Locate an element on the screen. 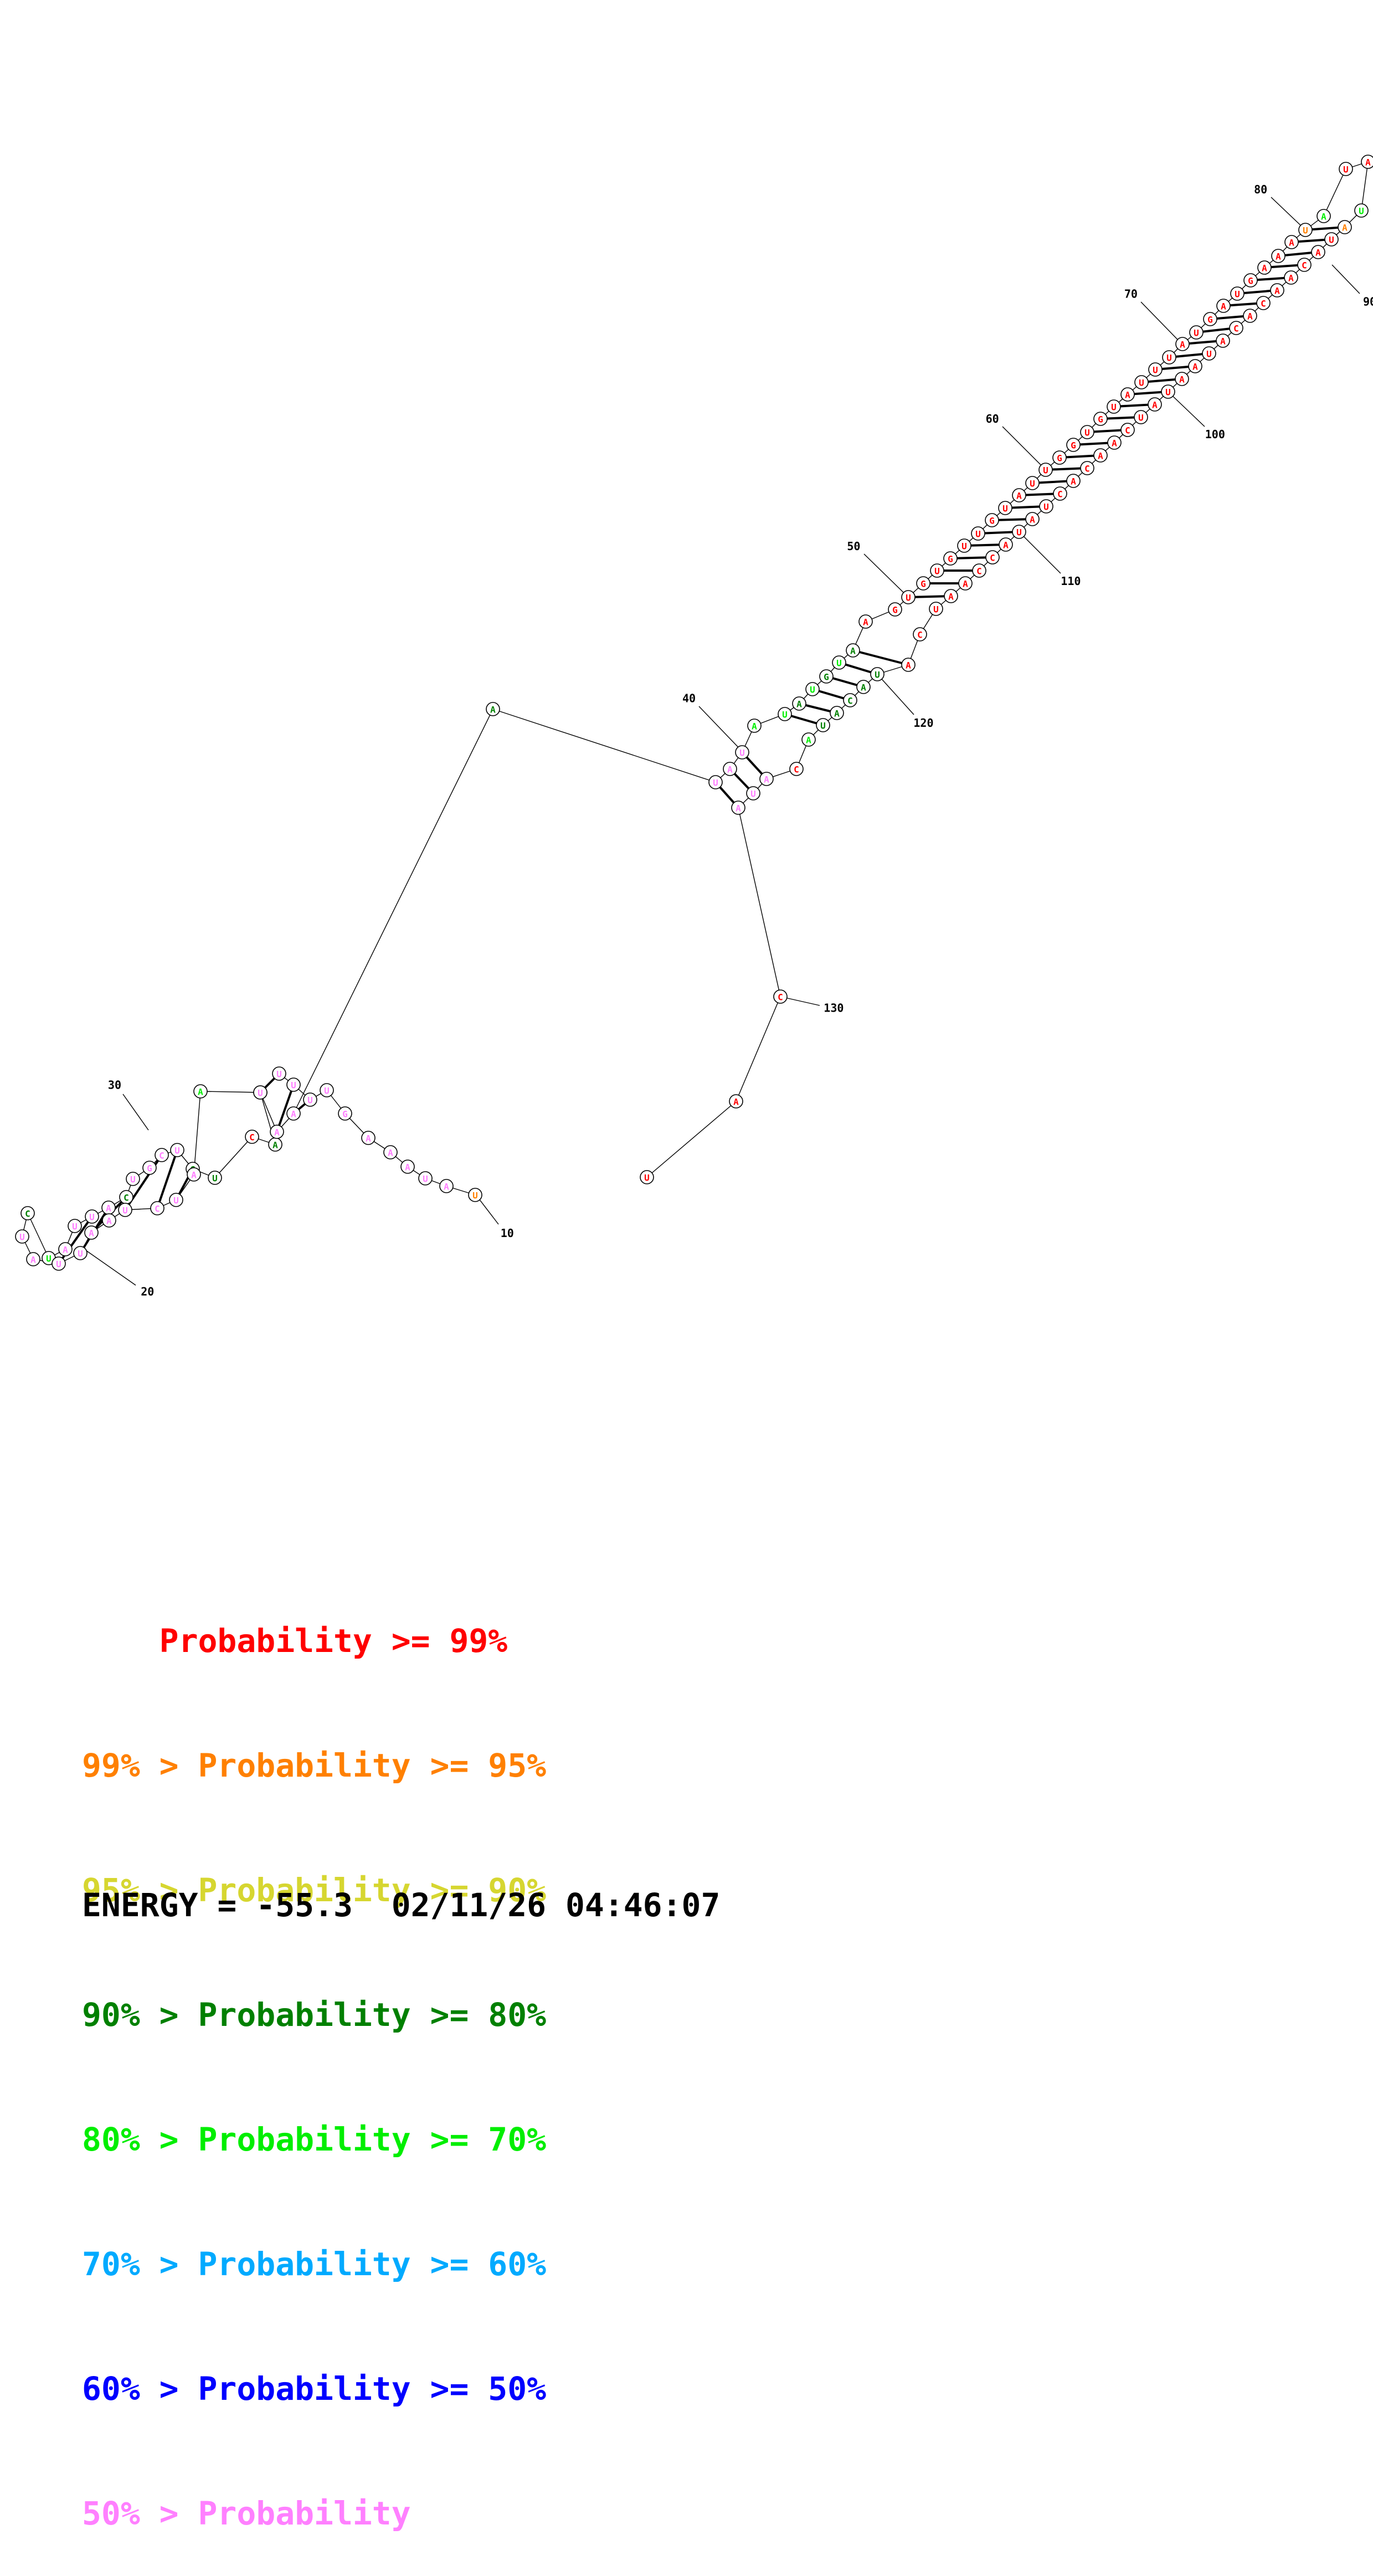  legend-row-below-50: 50% > Probability is located at coordinates (246, 2513).